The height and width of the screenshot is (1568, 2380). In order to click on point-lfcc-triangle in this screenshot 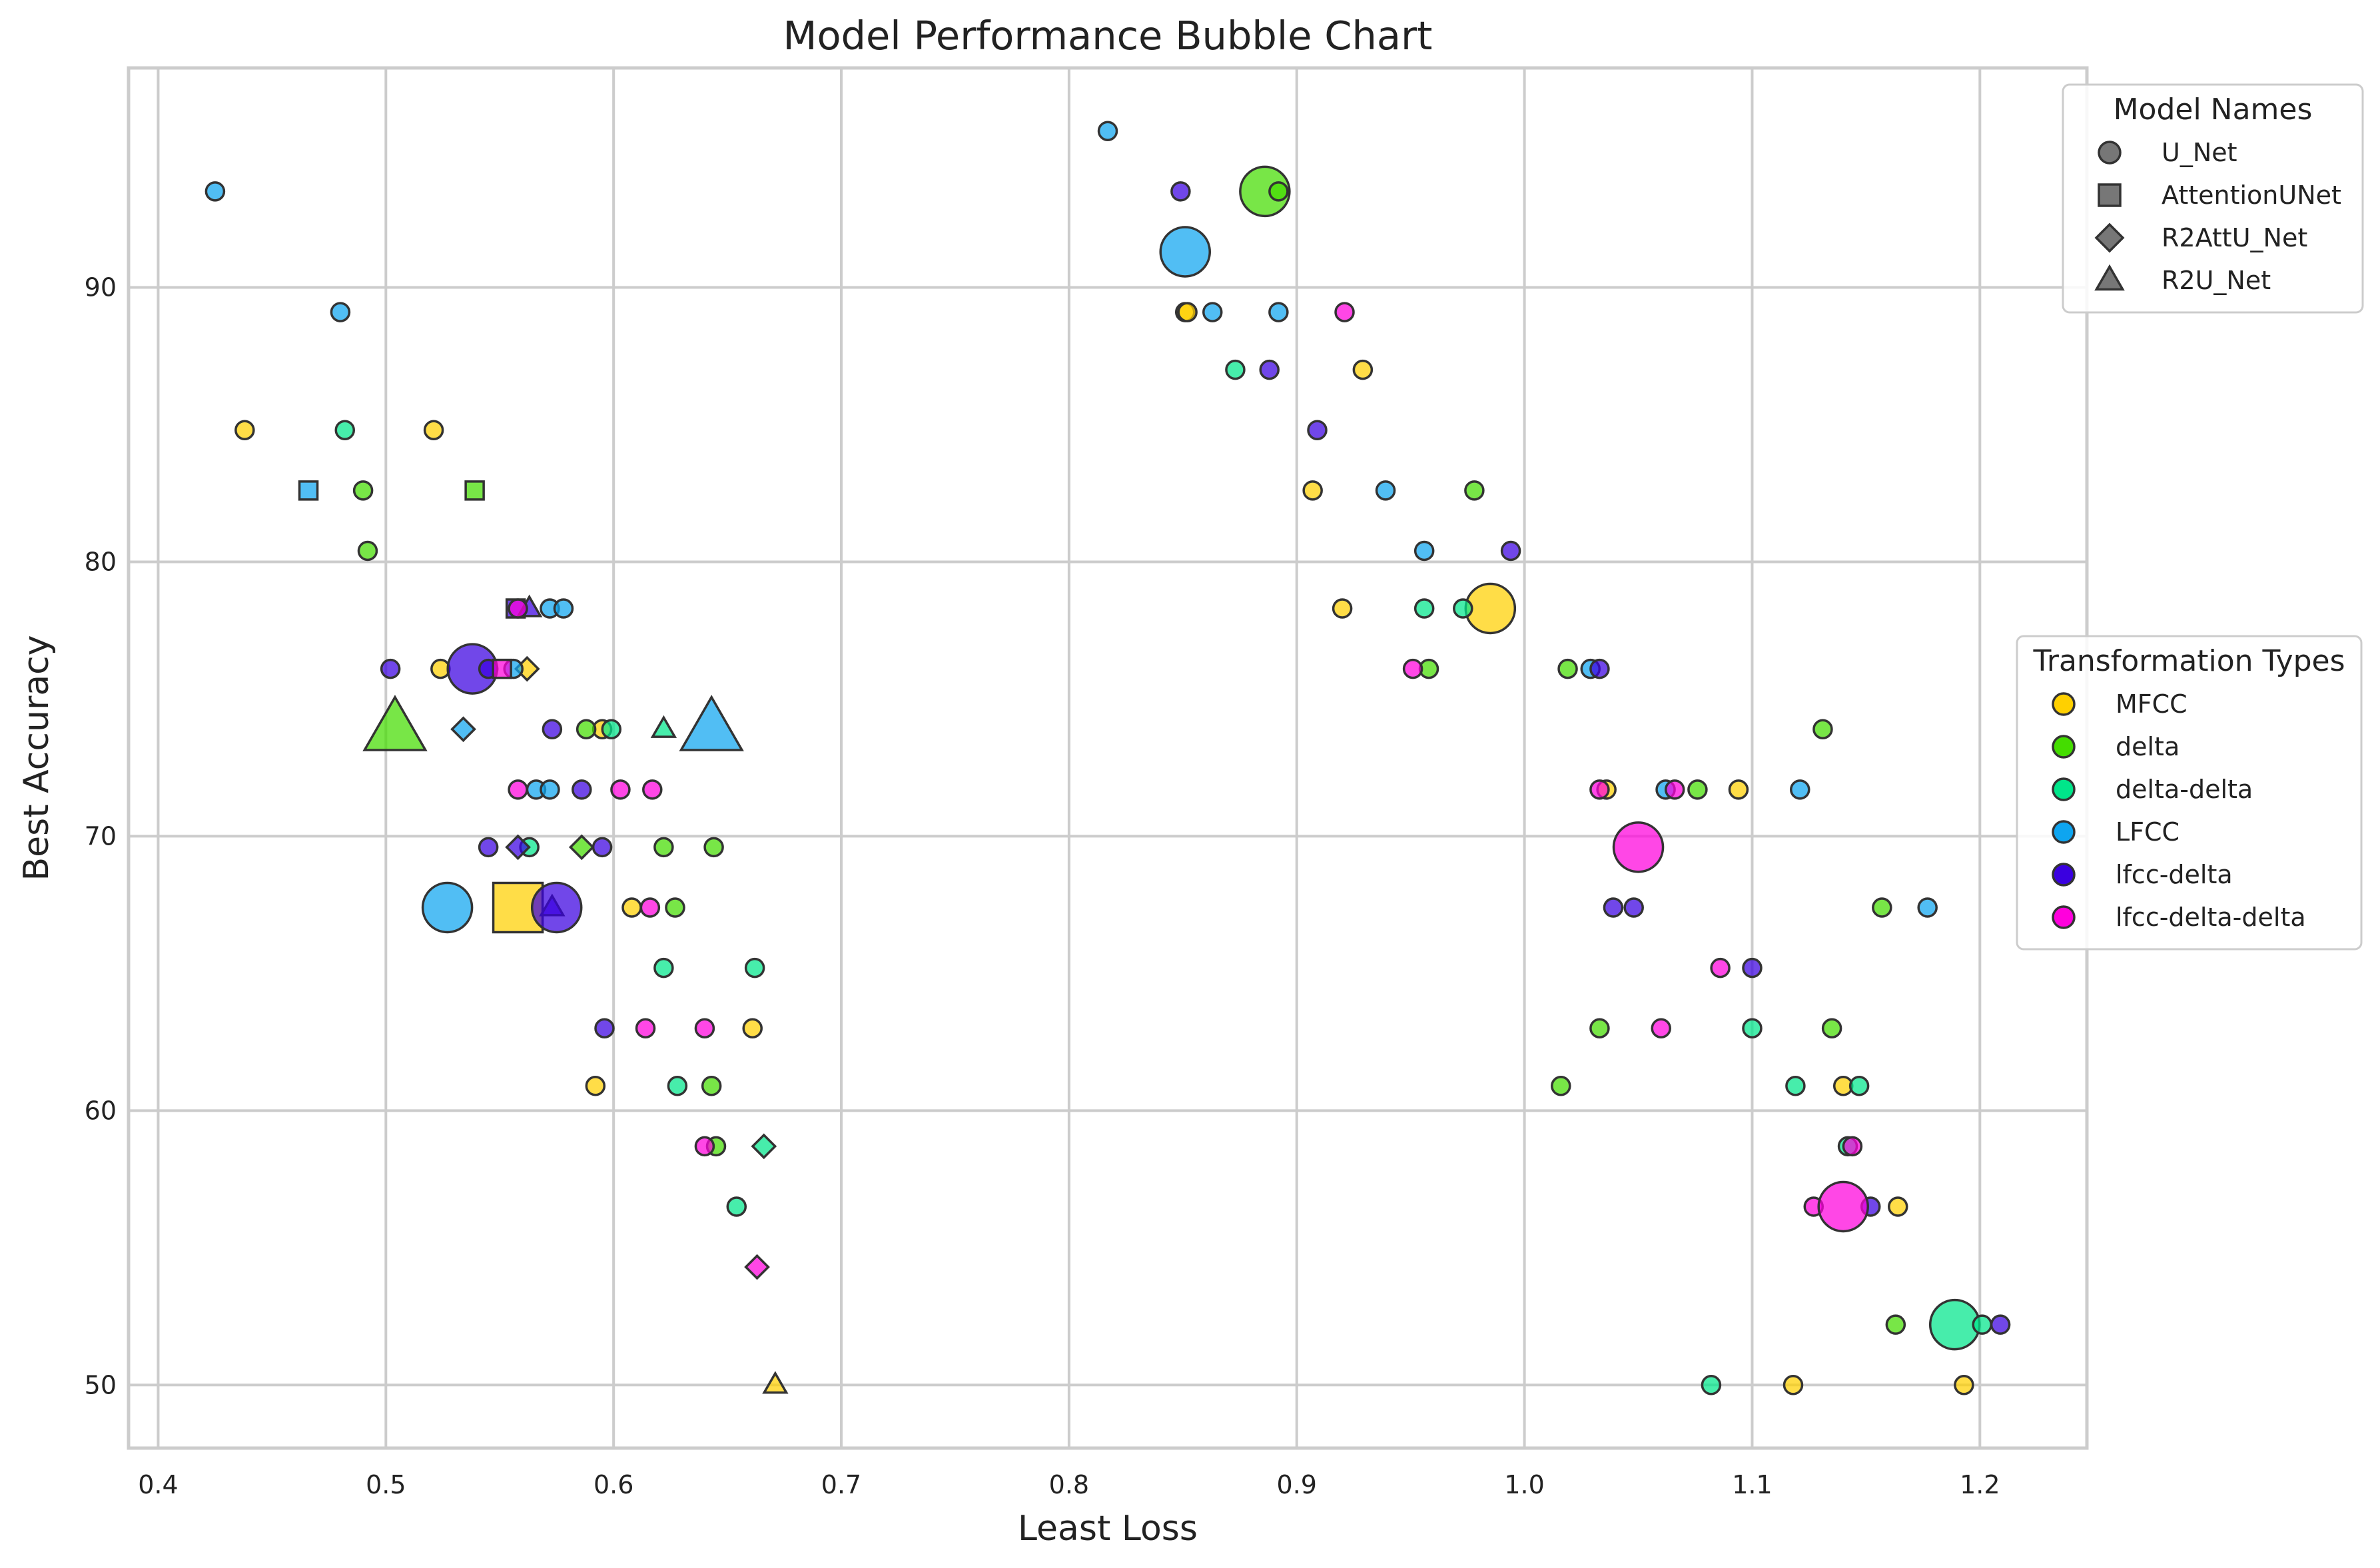, I will do `click(712, 723)`.